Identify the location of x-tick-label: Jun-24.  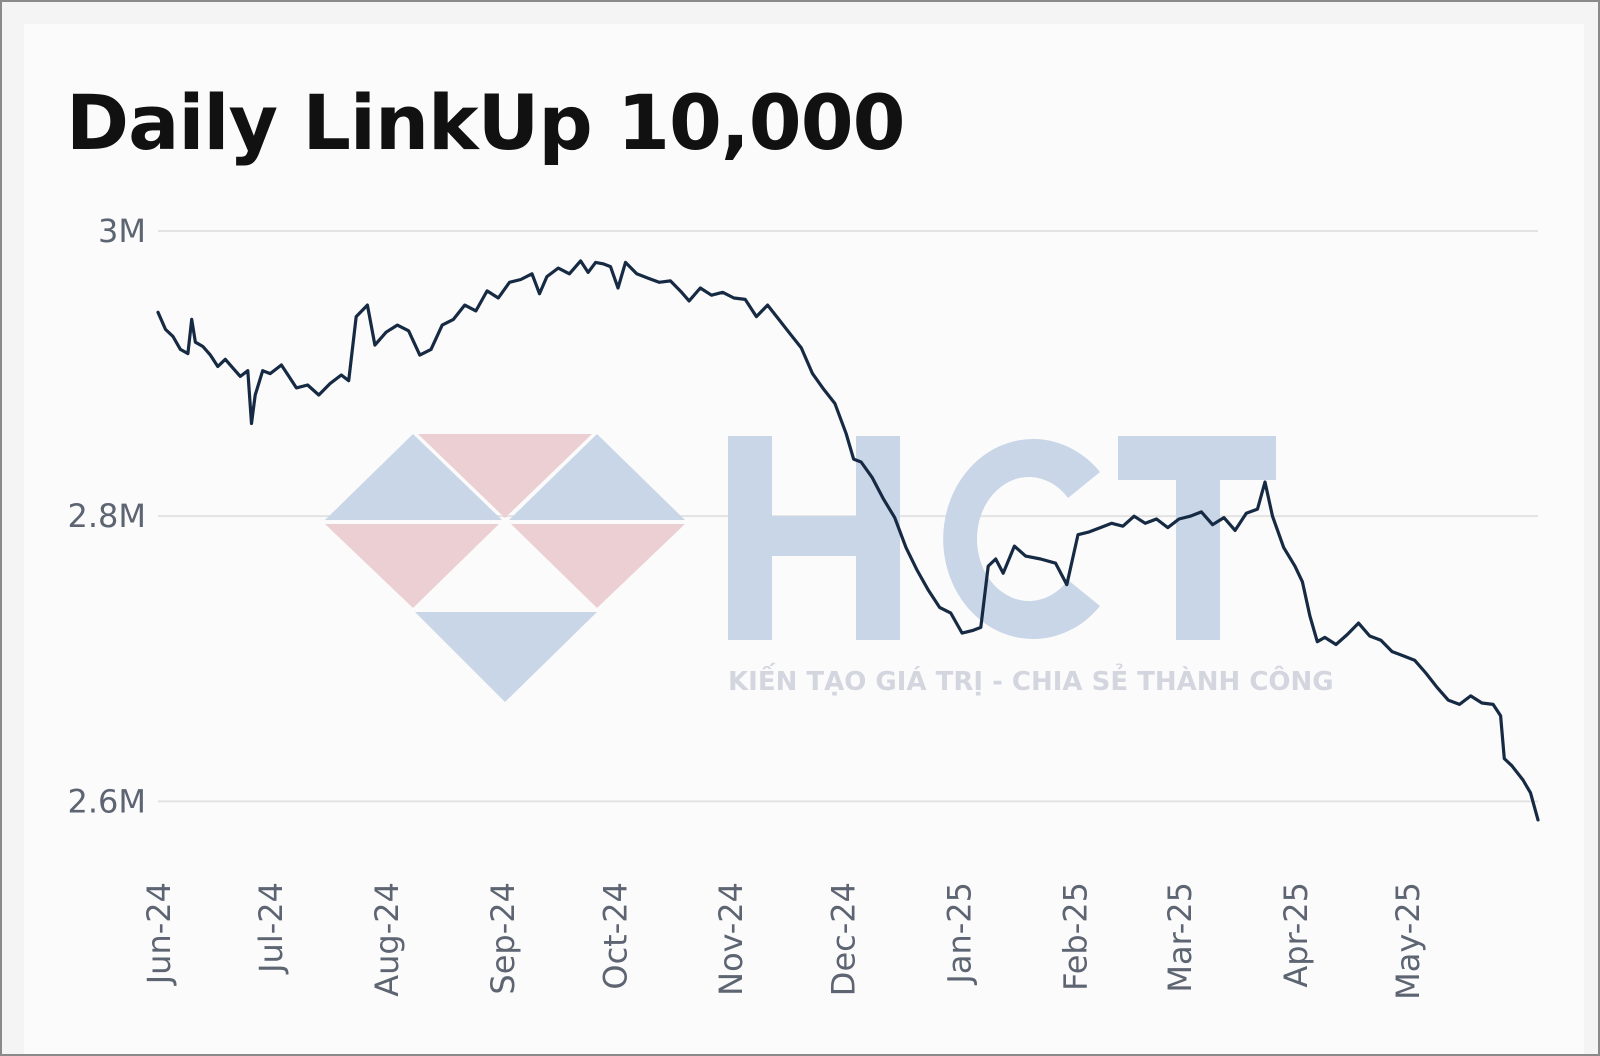
(159, 934).